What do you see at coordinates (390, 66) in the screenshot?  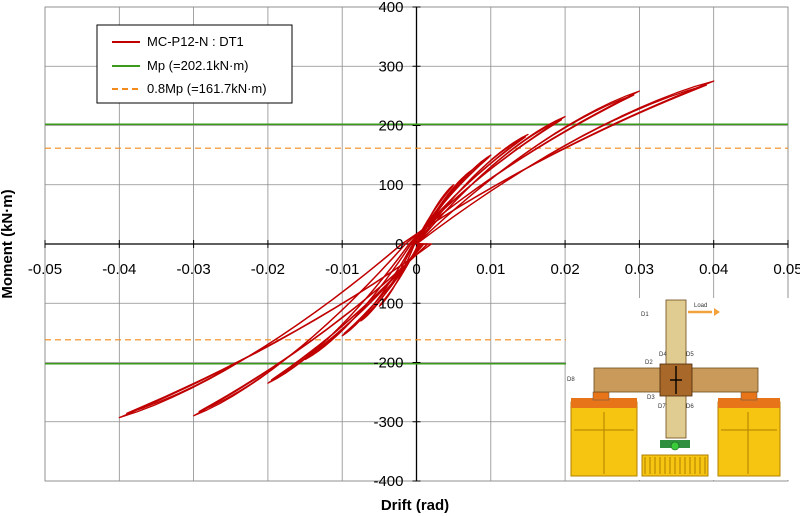 I see `y-tick-label: 300` at bounding box center [390, 66].